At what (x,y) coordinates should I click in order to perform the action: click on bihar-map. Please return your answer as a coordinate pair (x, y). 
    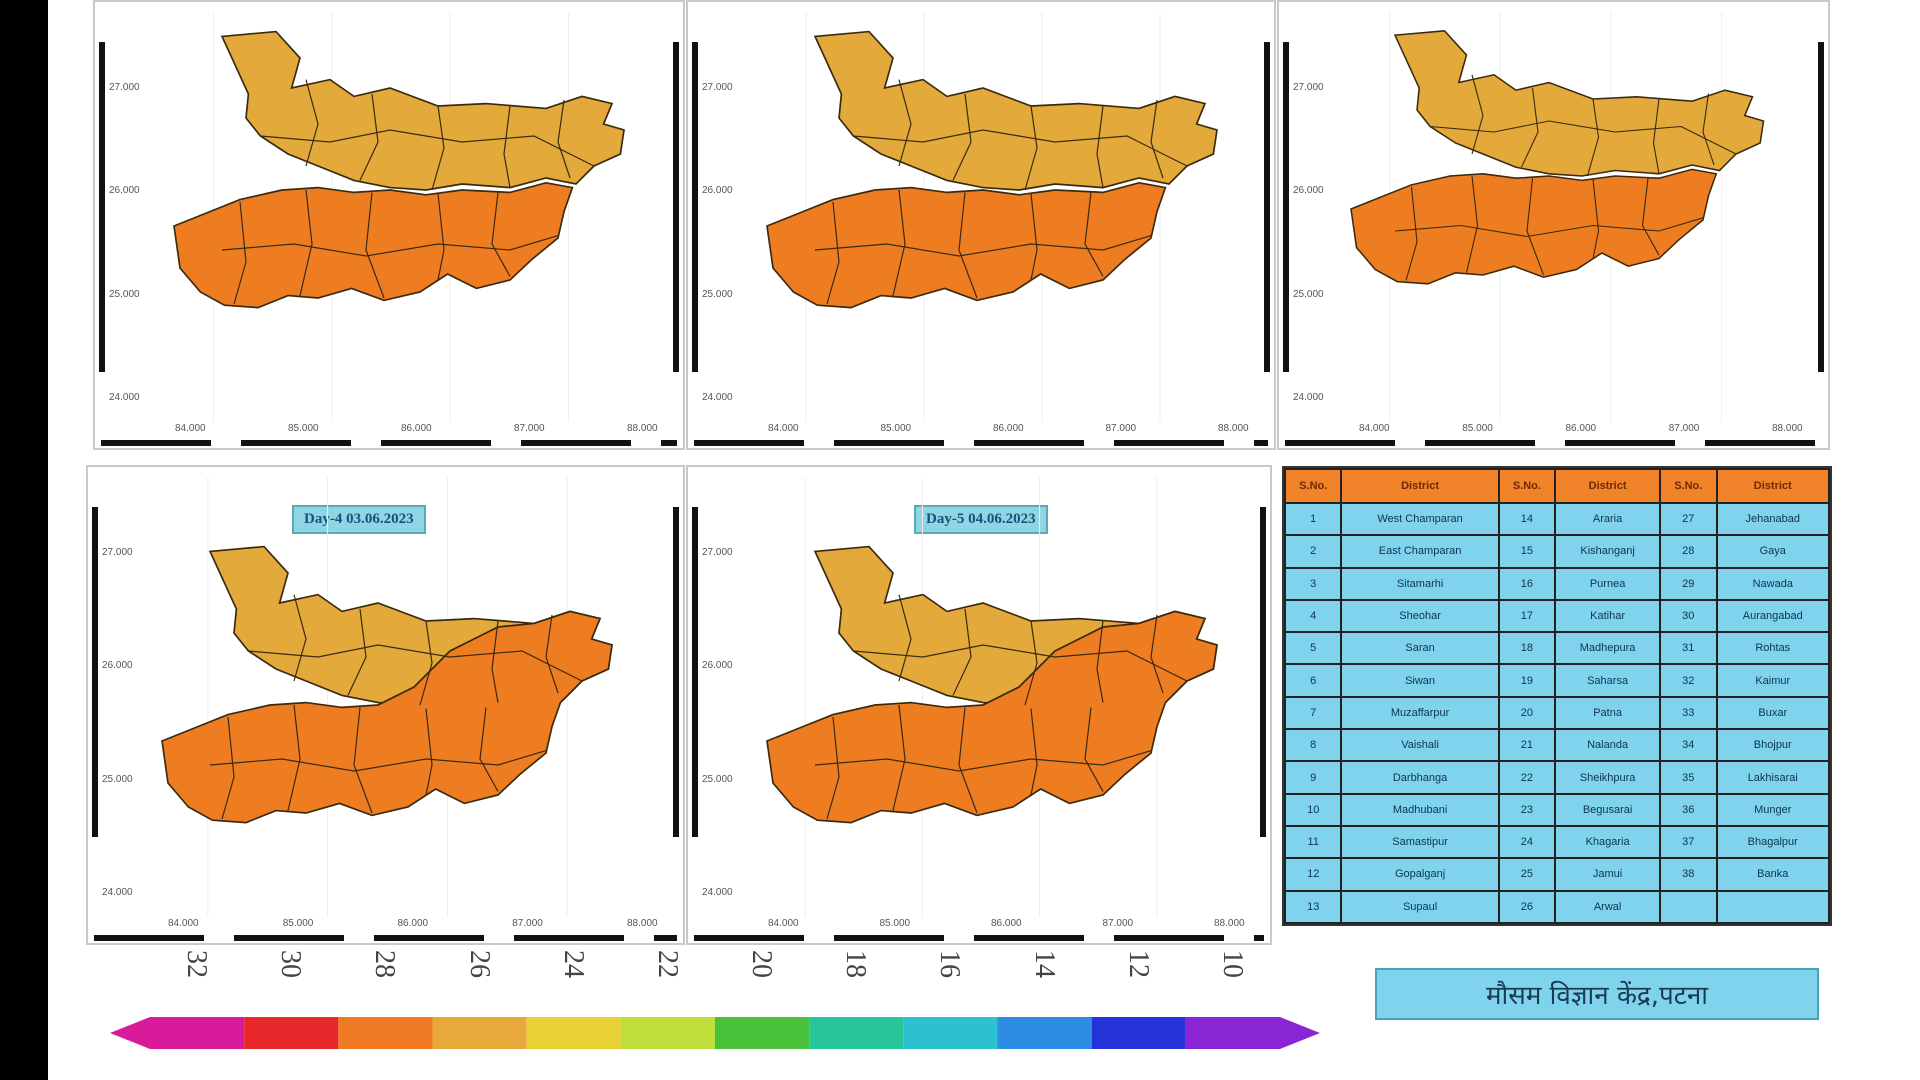
    Looking at the image, I should click on (387, 697).